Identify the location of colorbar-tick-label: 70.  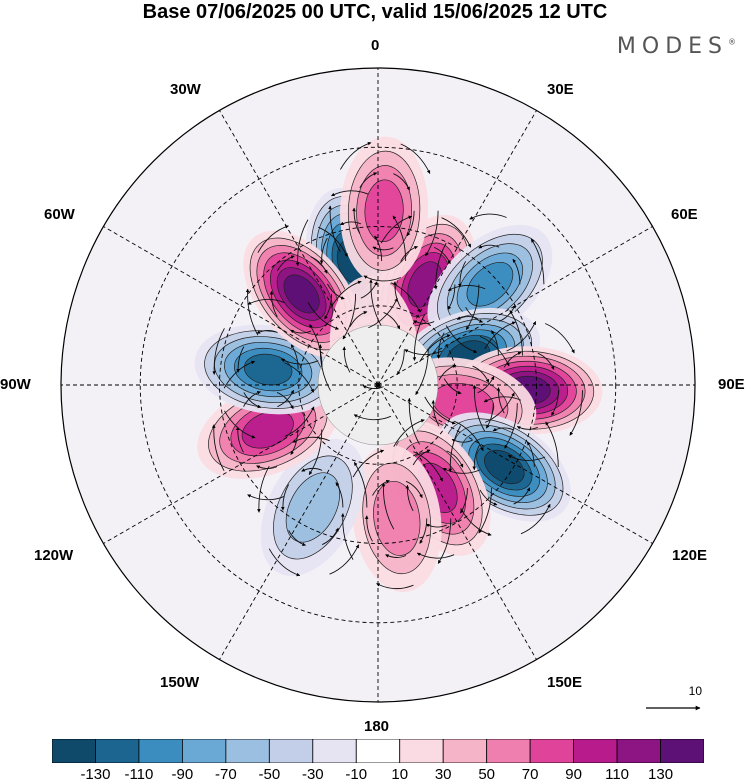
(530, 774).